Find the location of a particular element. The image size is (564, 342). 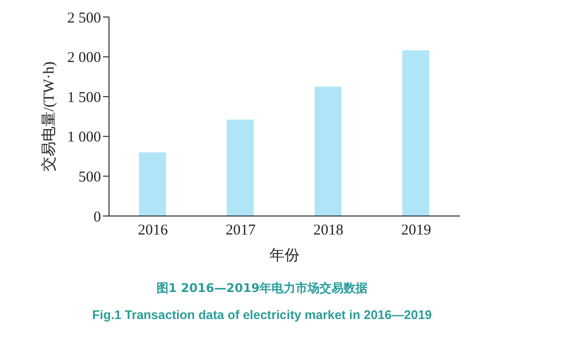

x-tick-label: 2017 is located at coordinates (241, 230).